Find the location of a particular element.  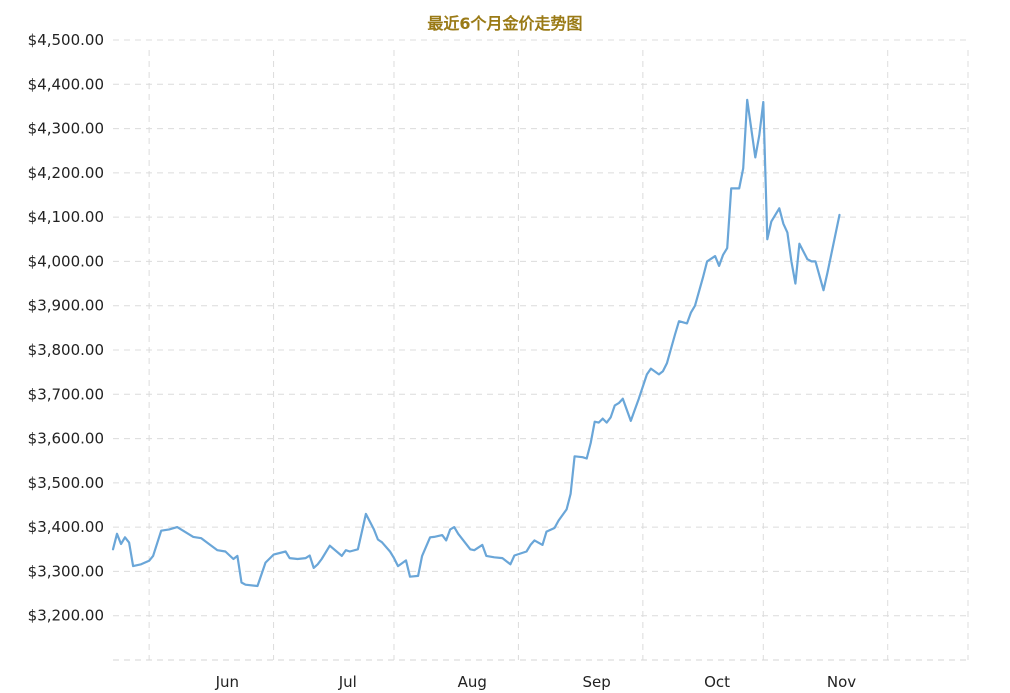

y-tick-label: $4,100.00 is located at coordinates (66, 217).